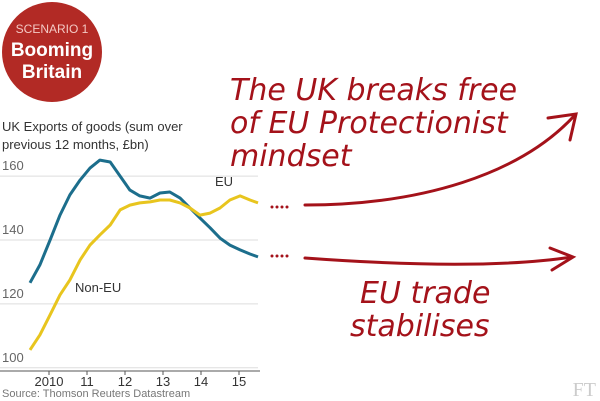 The height and width of the screenshot is (401, 600). I want to click on annotation: of EU Protectionist, so click(369, 123).